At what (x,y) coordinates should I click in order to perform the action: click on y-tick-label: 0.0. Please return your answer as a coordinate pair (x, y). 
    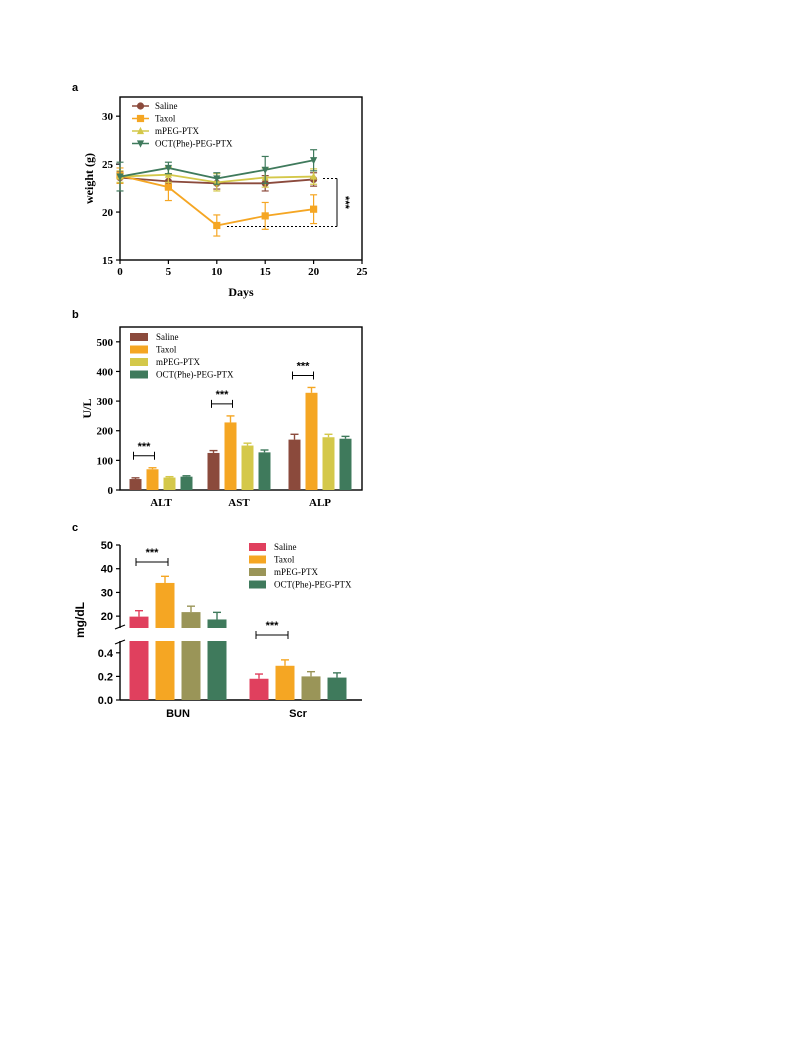
    Looking at the image, I should click on (105, 701).